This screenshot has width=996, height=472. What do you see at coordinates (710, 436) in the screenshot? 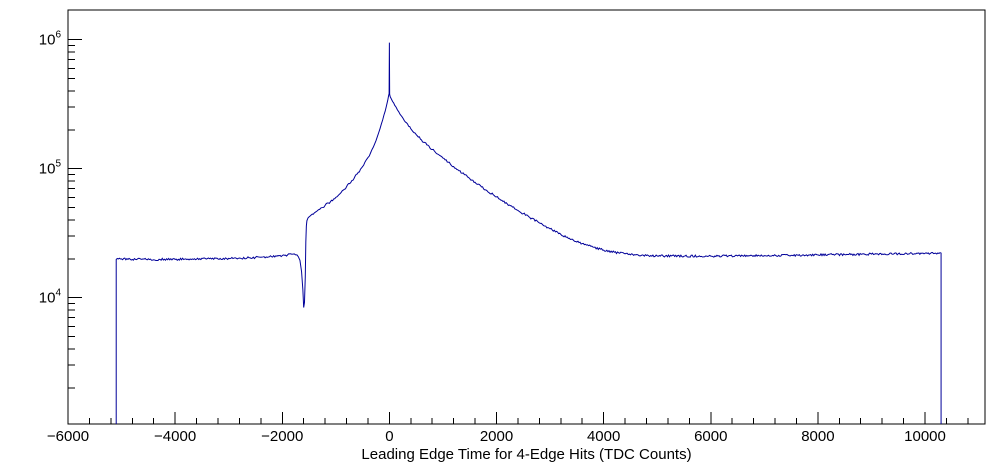
I see `x-tick-label: 6000` at bounding box center [710, 436].